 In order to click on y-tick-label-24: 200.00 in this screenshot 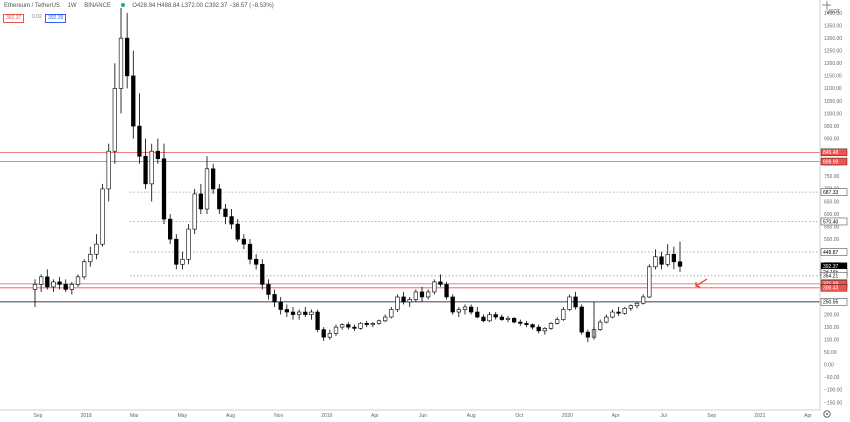, I will do `click(832, 315)`.